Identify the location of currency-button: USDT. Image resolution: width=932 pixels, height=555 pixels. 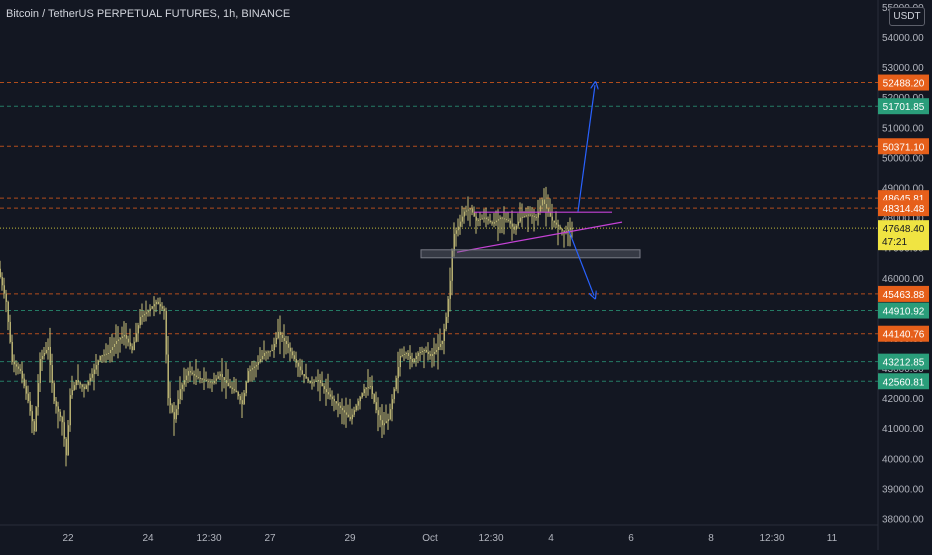
(907, 16).